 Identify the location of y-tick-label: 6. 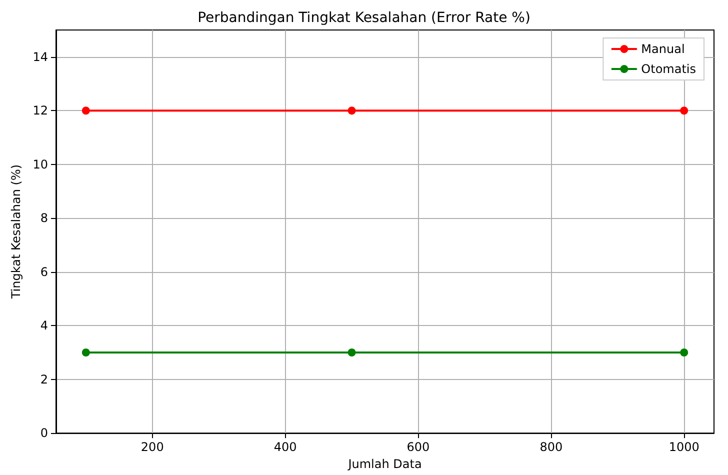
(44, 271).